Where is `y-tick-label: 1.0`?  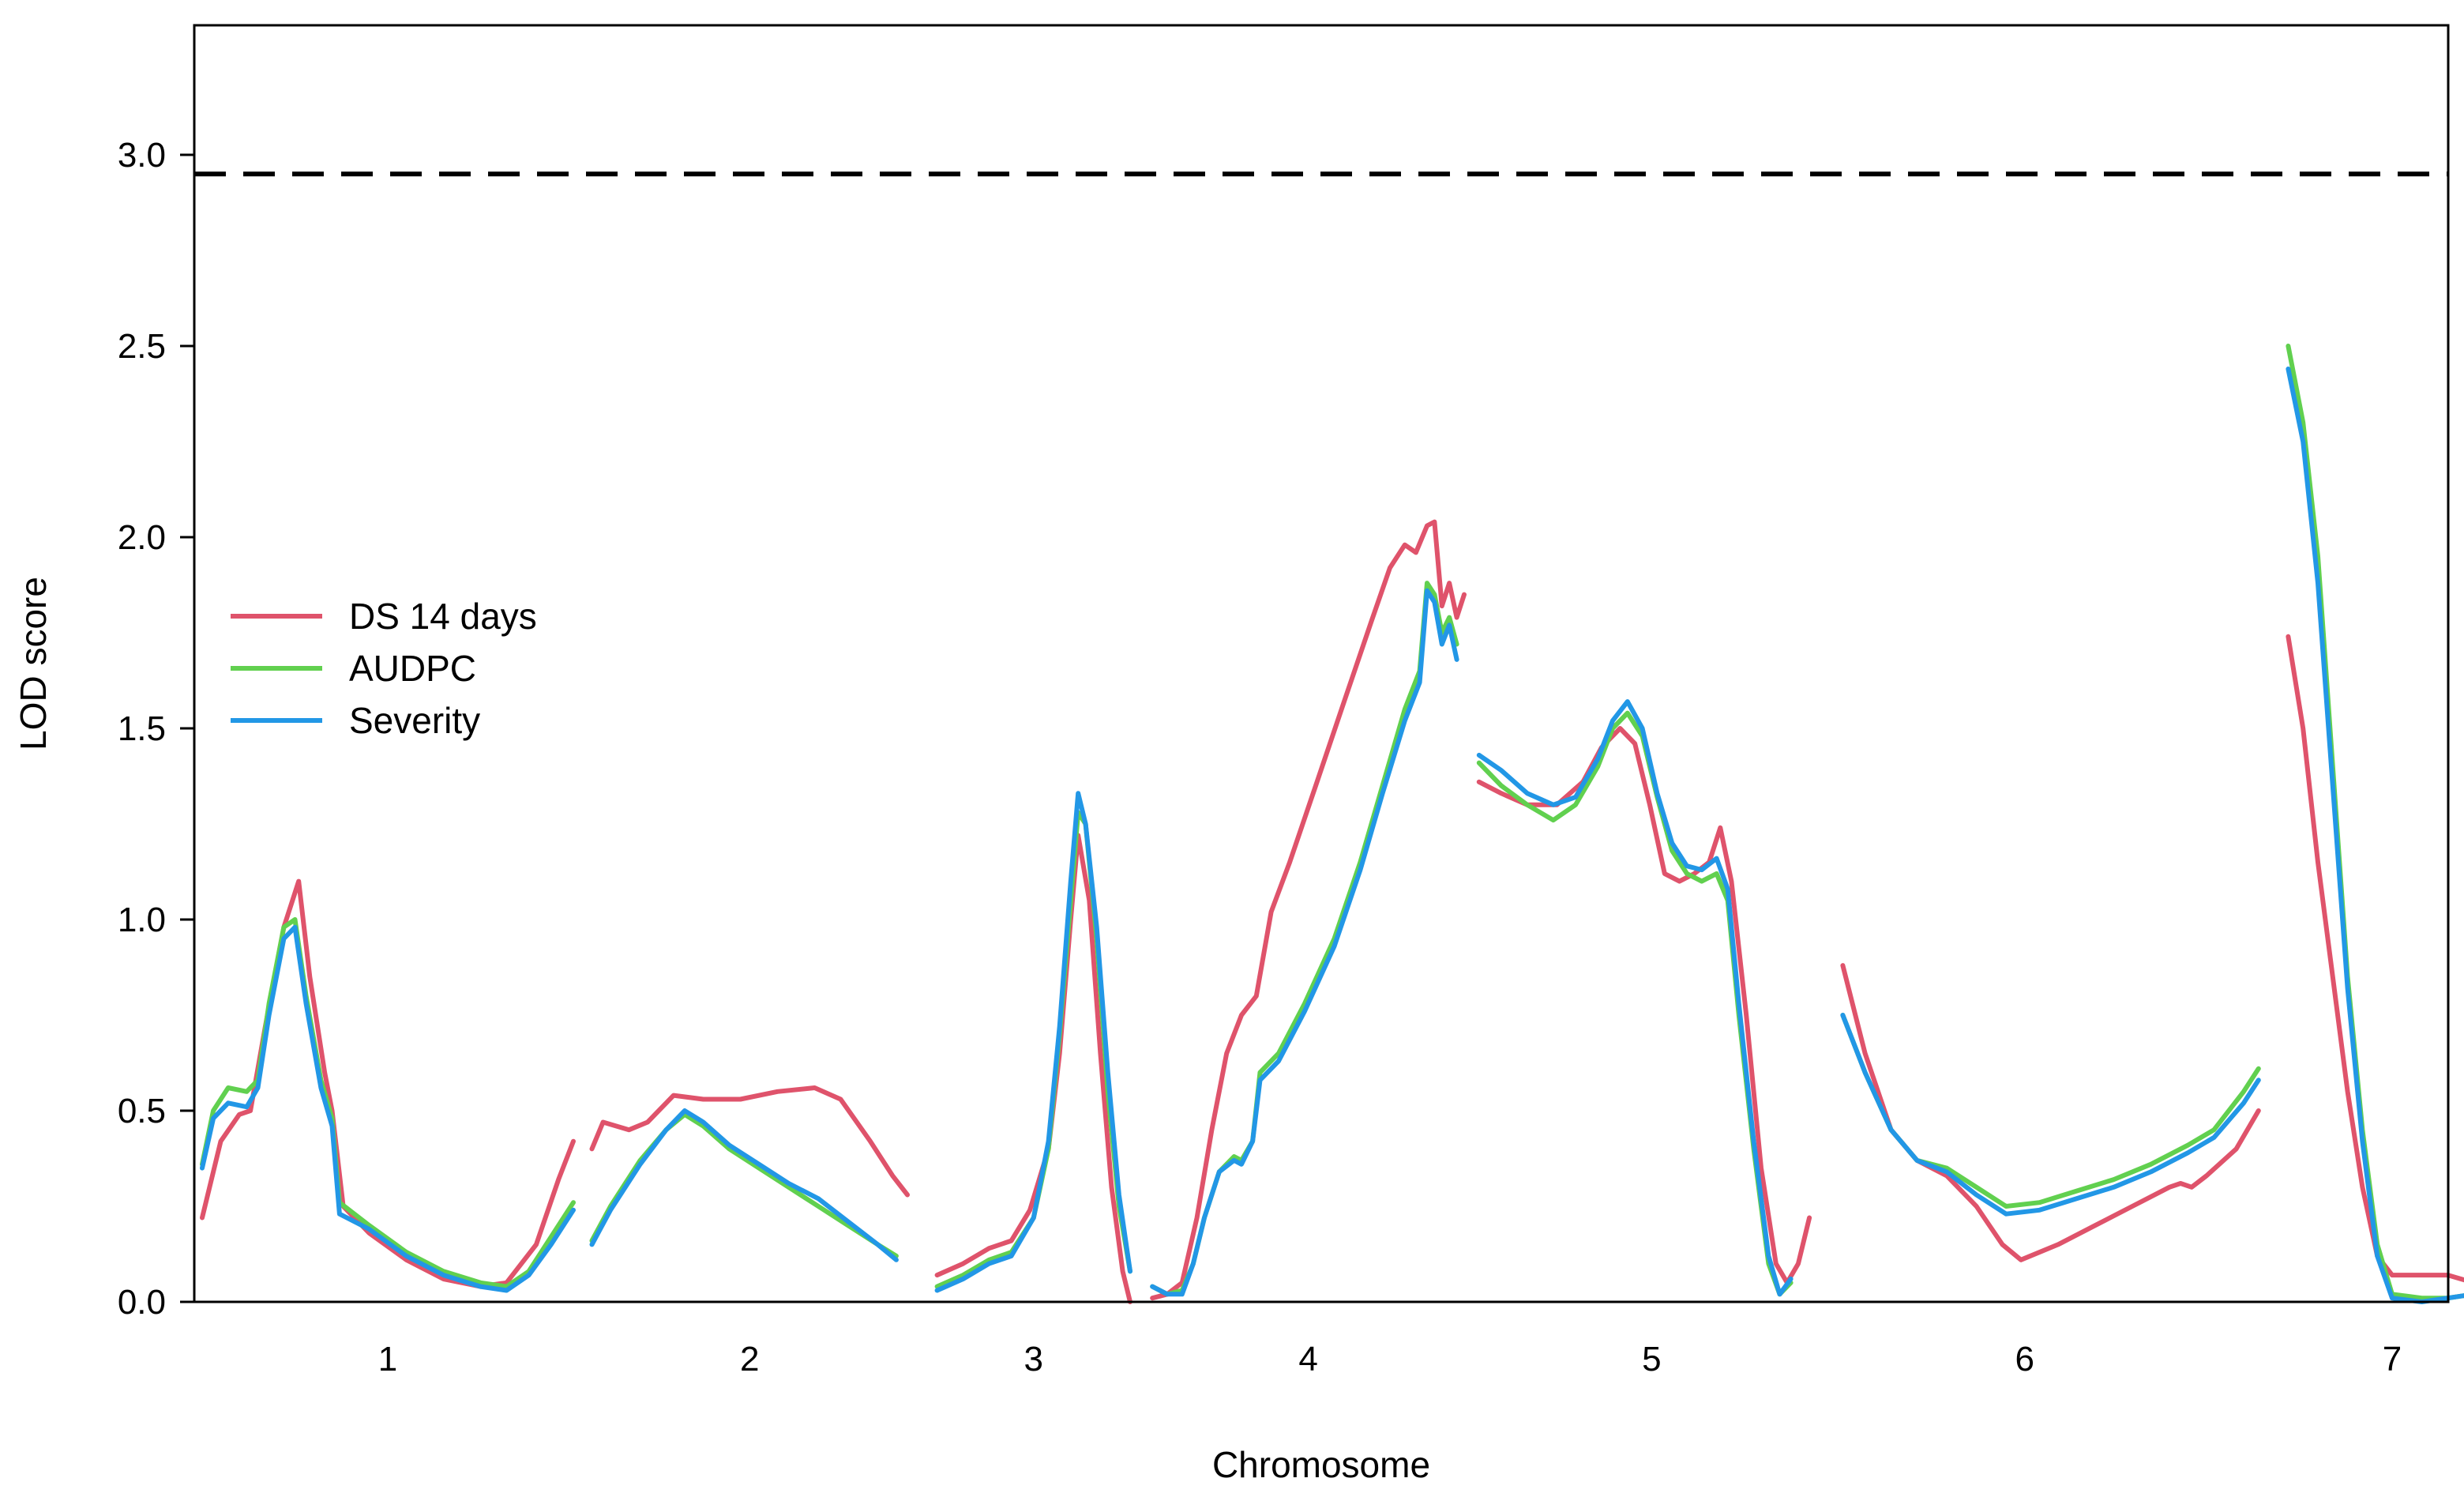
y-tick-label: 1.0 is located at coordinates (142, 920).